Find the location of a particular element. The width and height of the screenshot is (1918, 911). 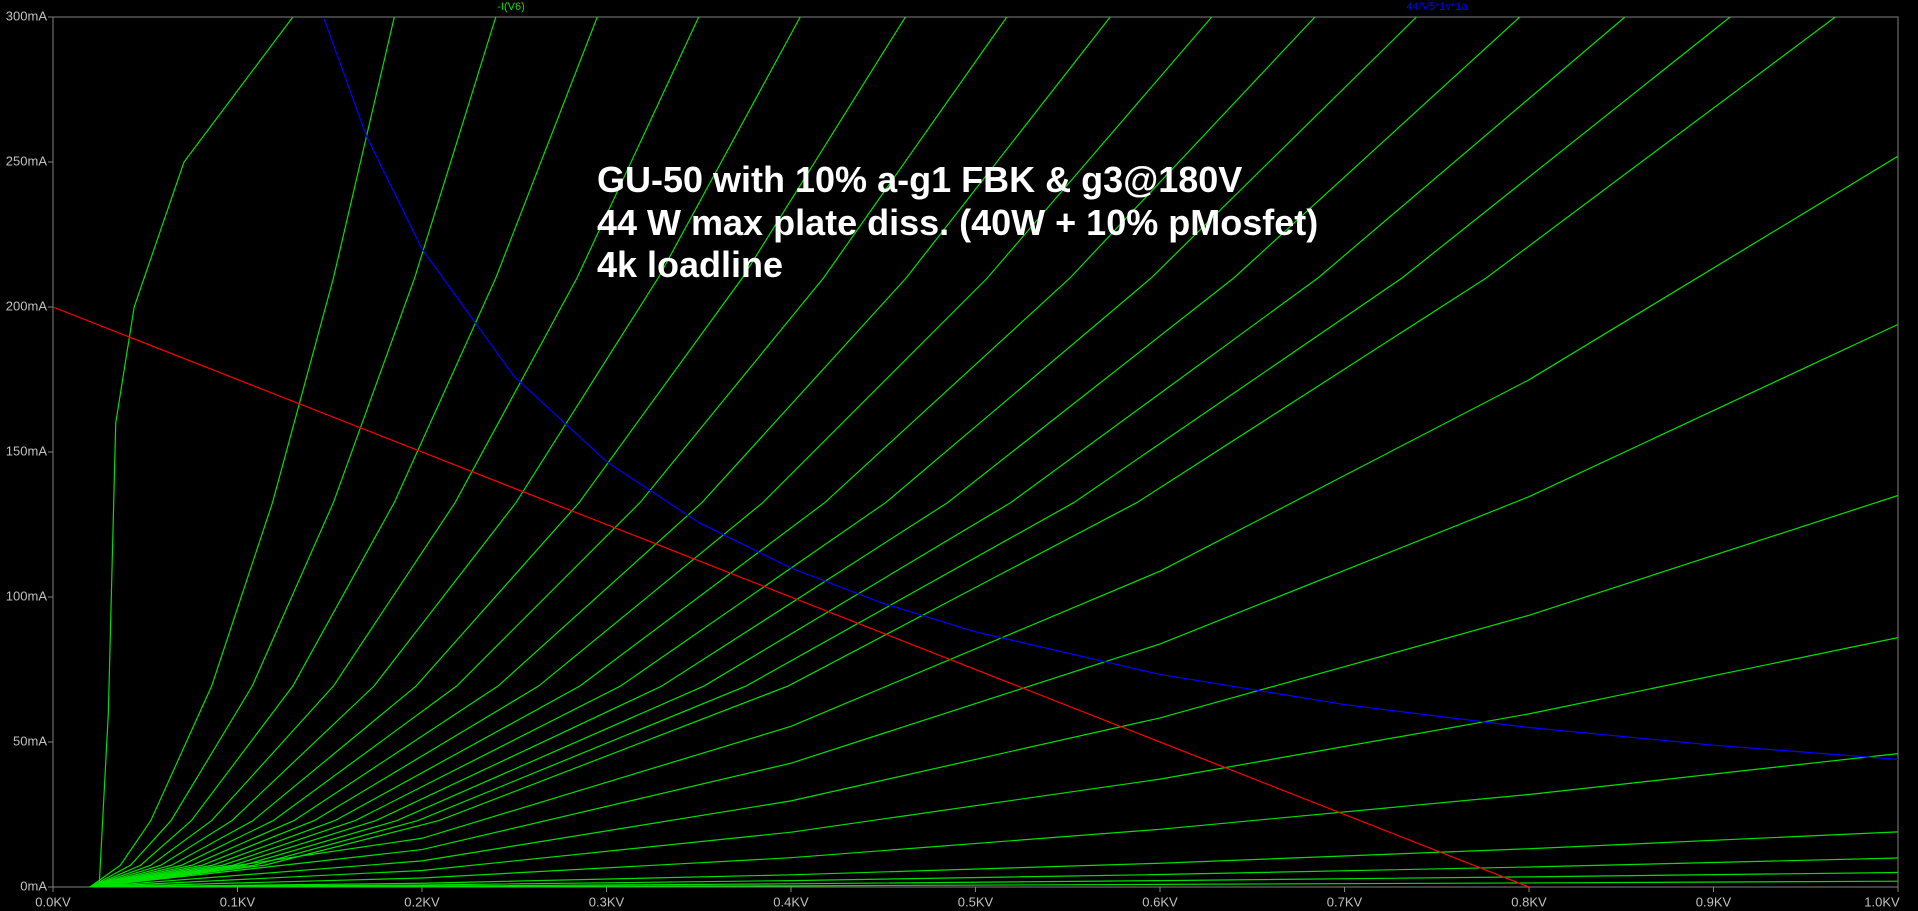

x-tick-label: 0.4KV is located at coordinates (791, 901).